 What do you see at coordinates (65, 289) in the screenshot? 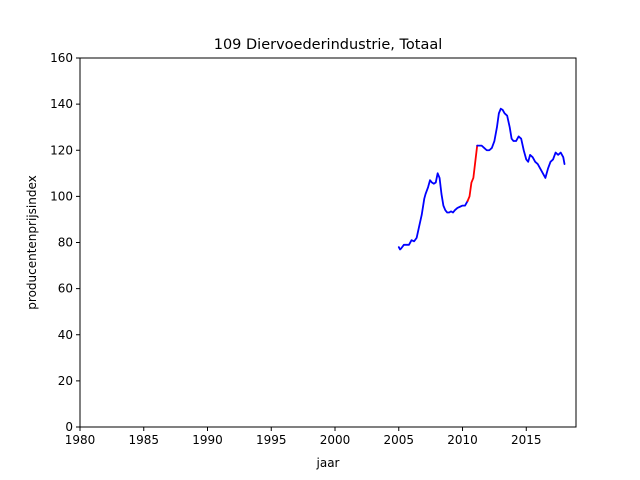
I see `y-tick-label: 60` at bounding box center [65, 289].